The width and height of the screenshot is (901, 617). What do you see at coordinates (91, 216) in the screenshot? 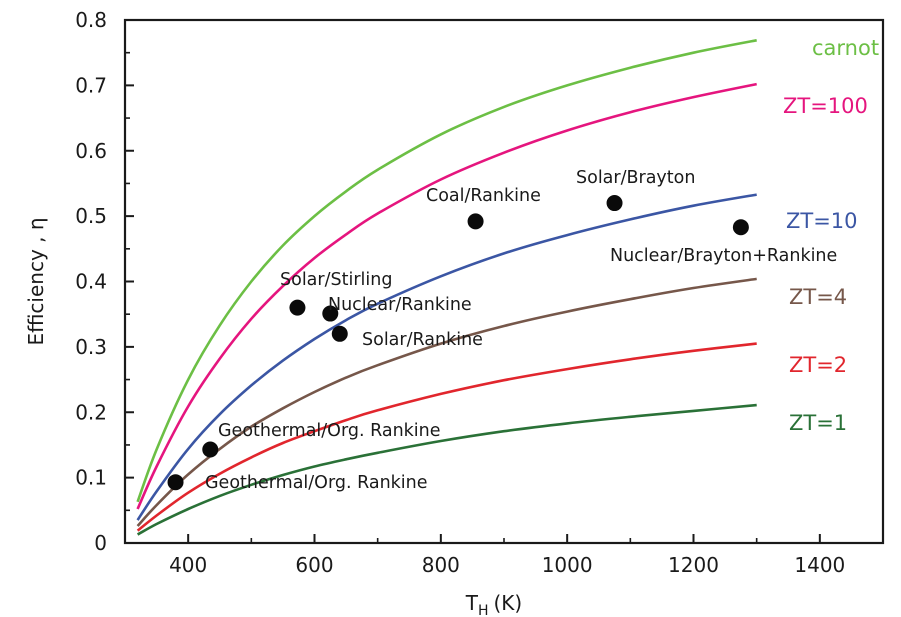
I see `y-tick-label-5: 0.5` at bounding box center [91, 216].